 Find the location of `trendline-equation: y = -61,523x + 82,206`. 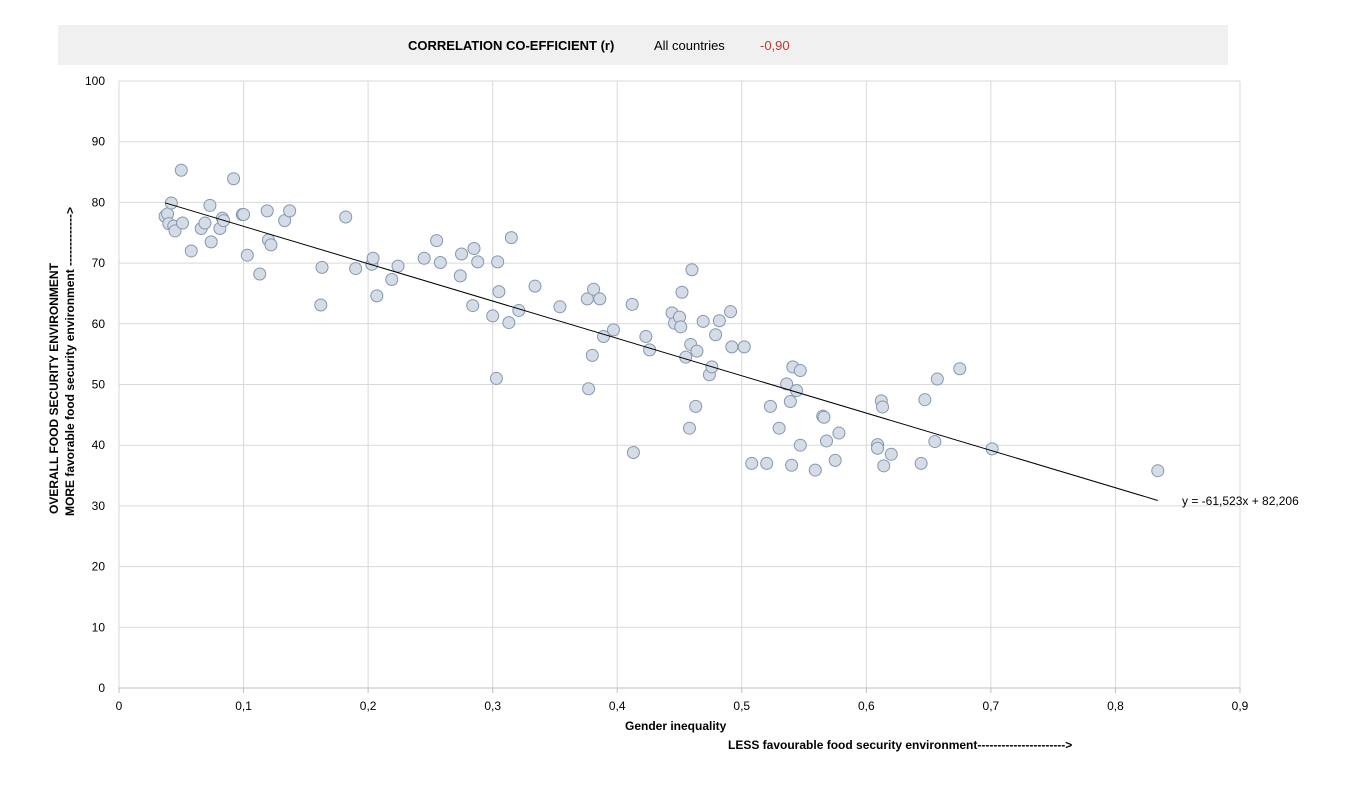

trendline-equation: y = -61,523x + 82,206 is located at coordinates (1240, 501).